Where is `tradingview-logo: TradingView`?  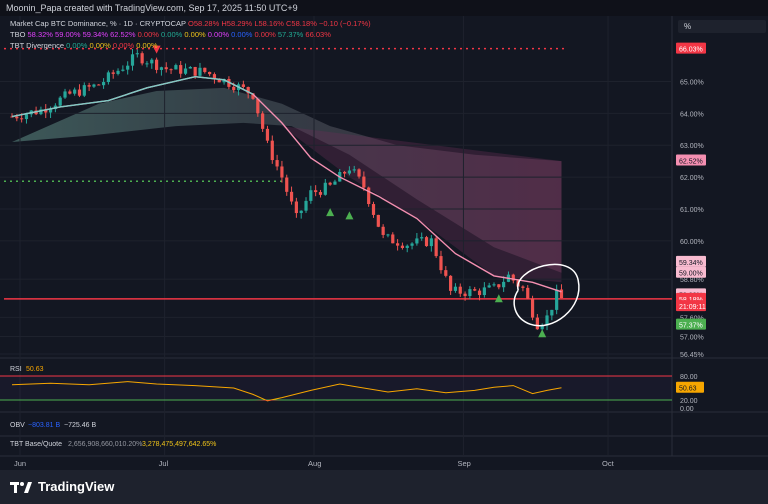 tradingview-logo: TradingView is located at coordinates (62, 486).